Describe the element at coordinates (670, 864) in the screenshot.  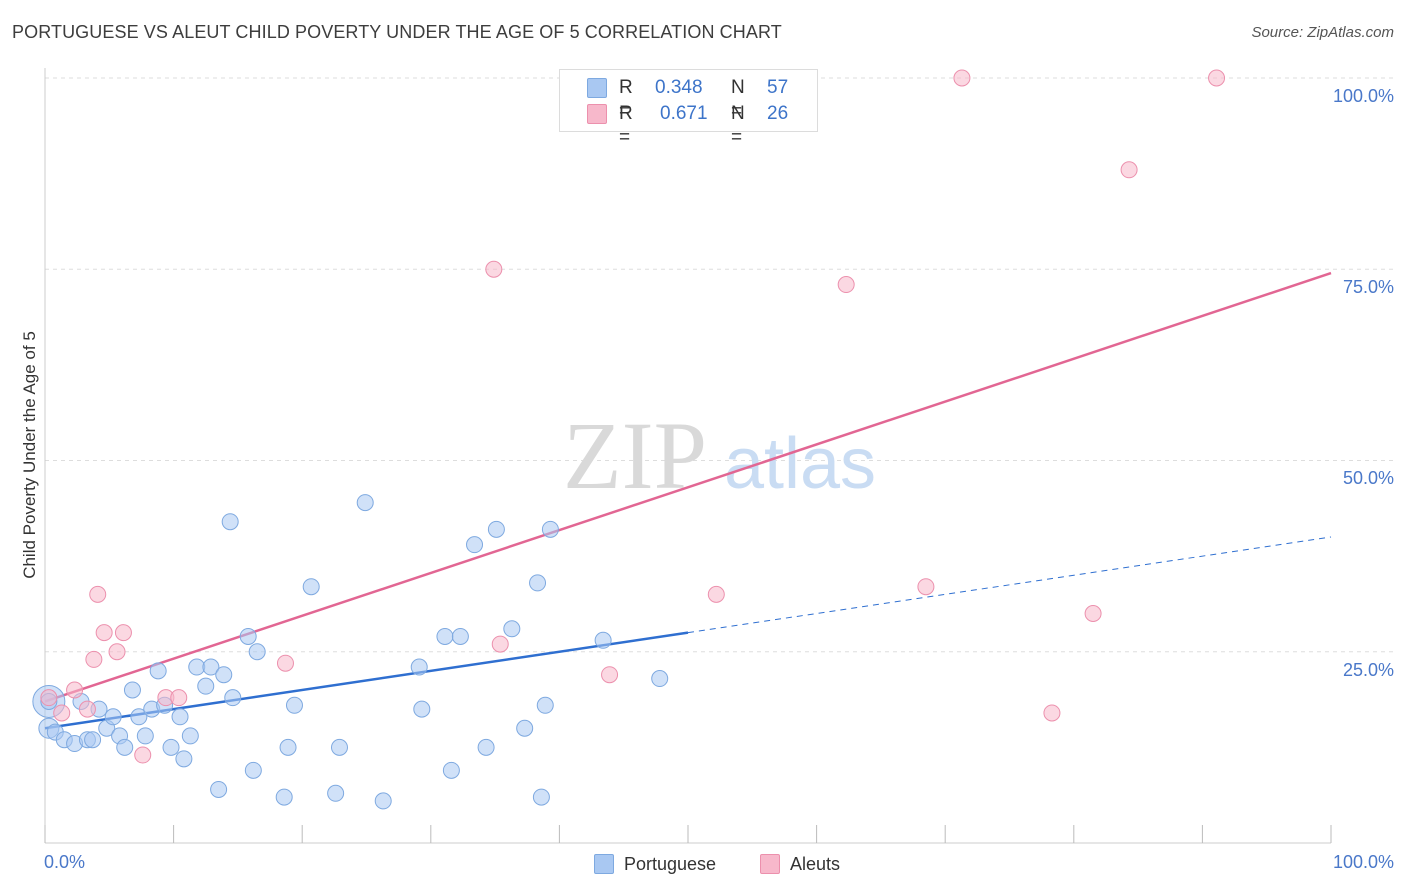
I see `bottom-label-portuguese: Portuguese` at that location.